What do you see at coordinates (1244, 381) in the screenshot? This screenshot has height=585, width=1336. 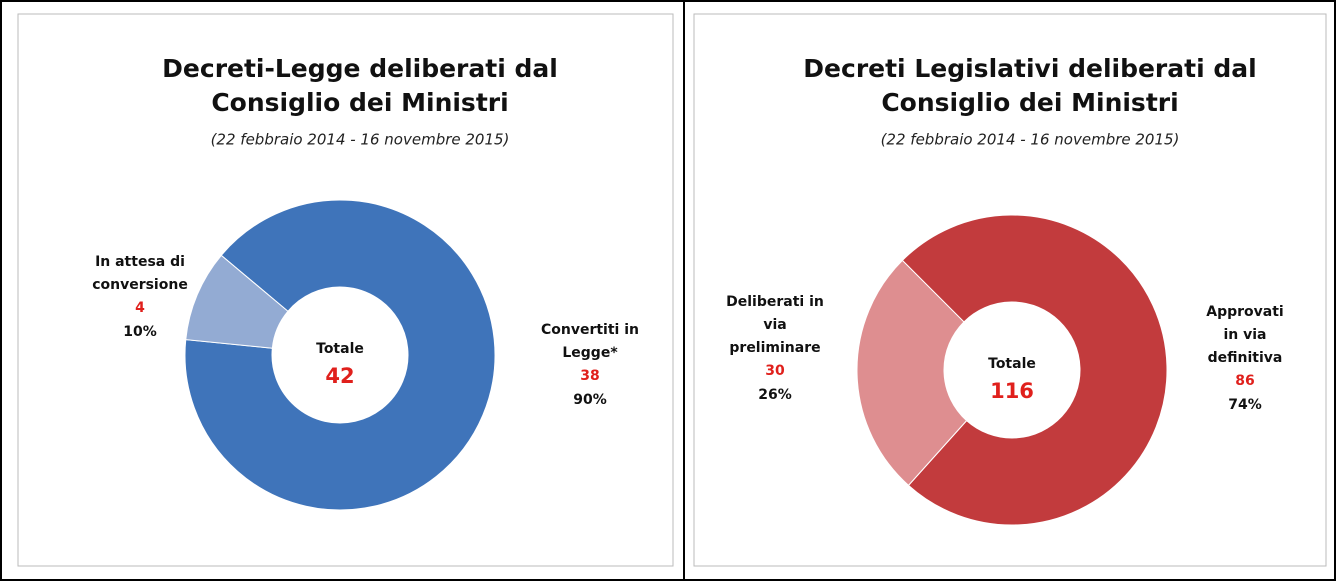 I see `value-label: 86` at bounding box center [1244, 381].